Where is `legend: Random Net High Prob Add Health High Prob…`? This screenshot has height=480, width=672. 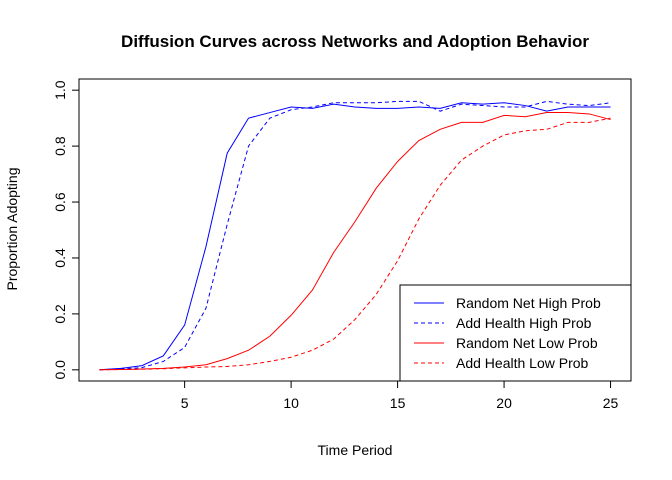
legend: Random Net High Prob Add Health High Prob… is located at coordinates (515, 333).